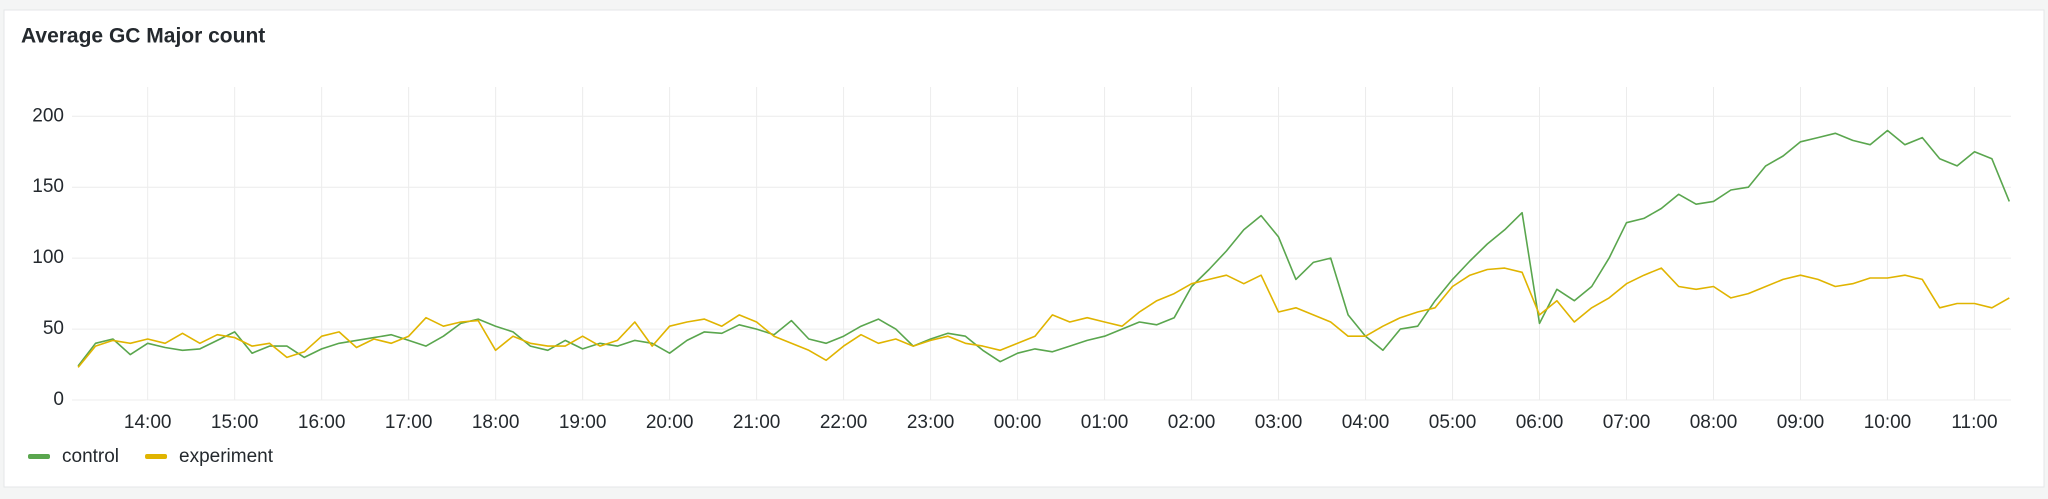 This screenshot has height=499, width=2048. I want to click on legend-item: control, so click(73, 456).